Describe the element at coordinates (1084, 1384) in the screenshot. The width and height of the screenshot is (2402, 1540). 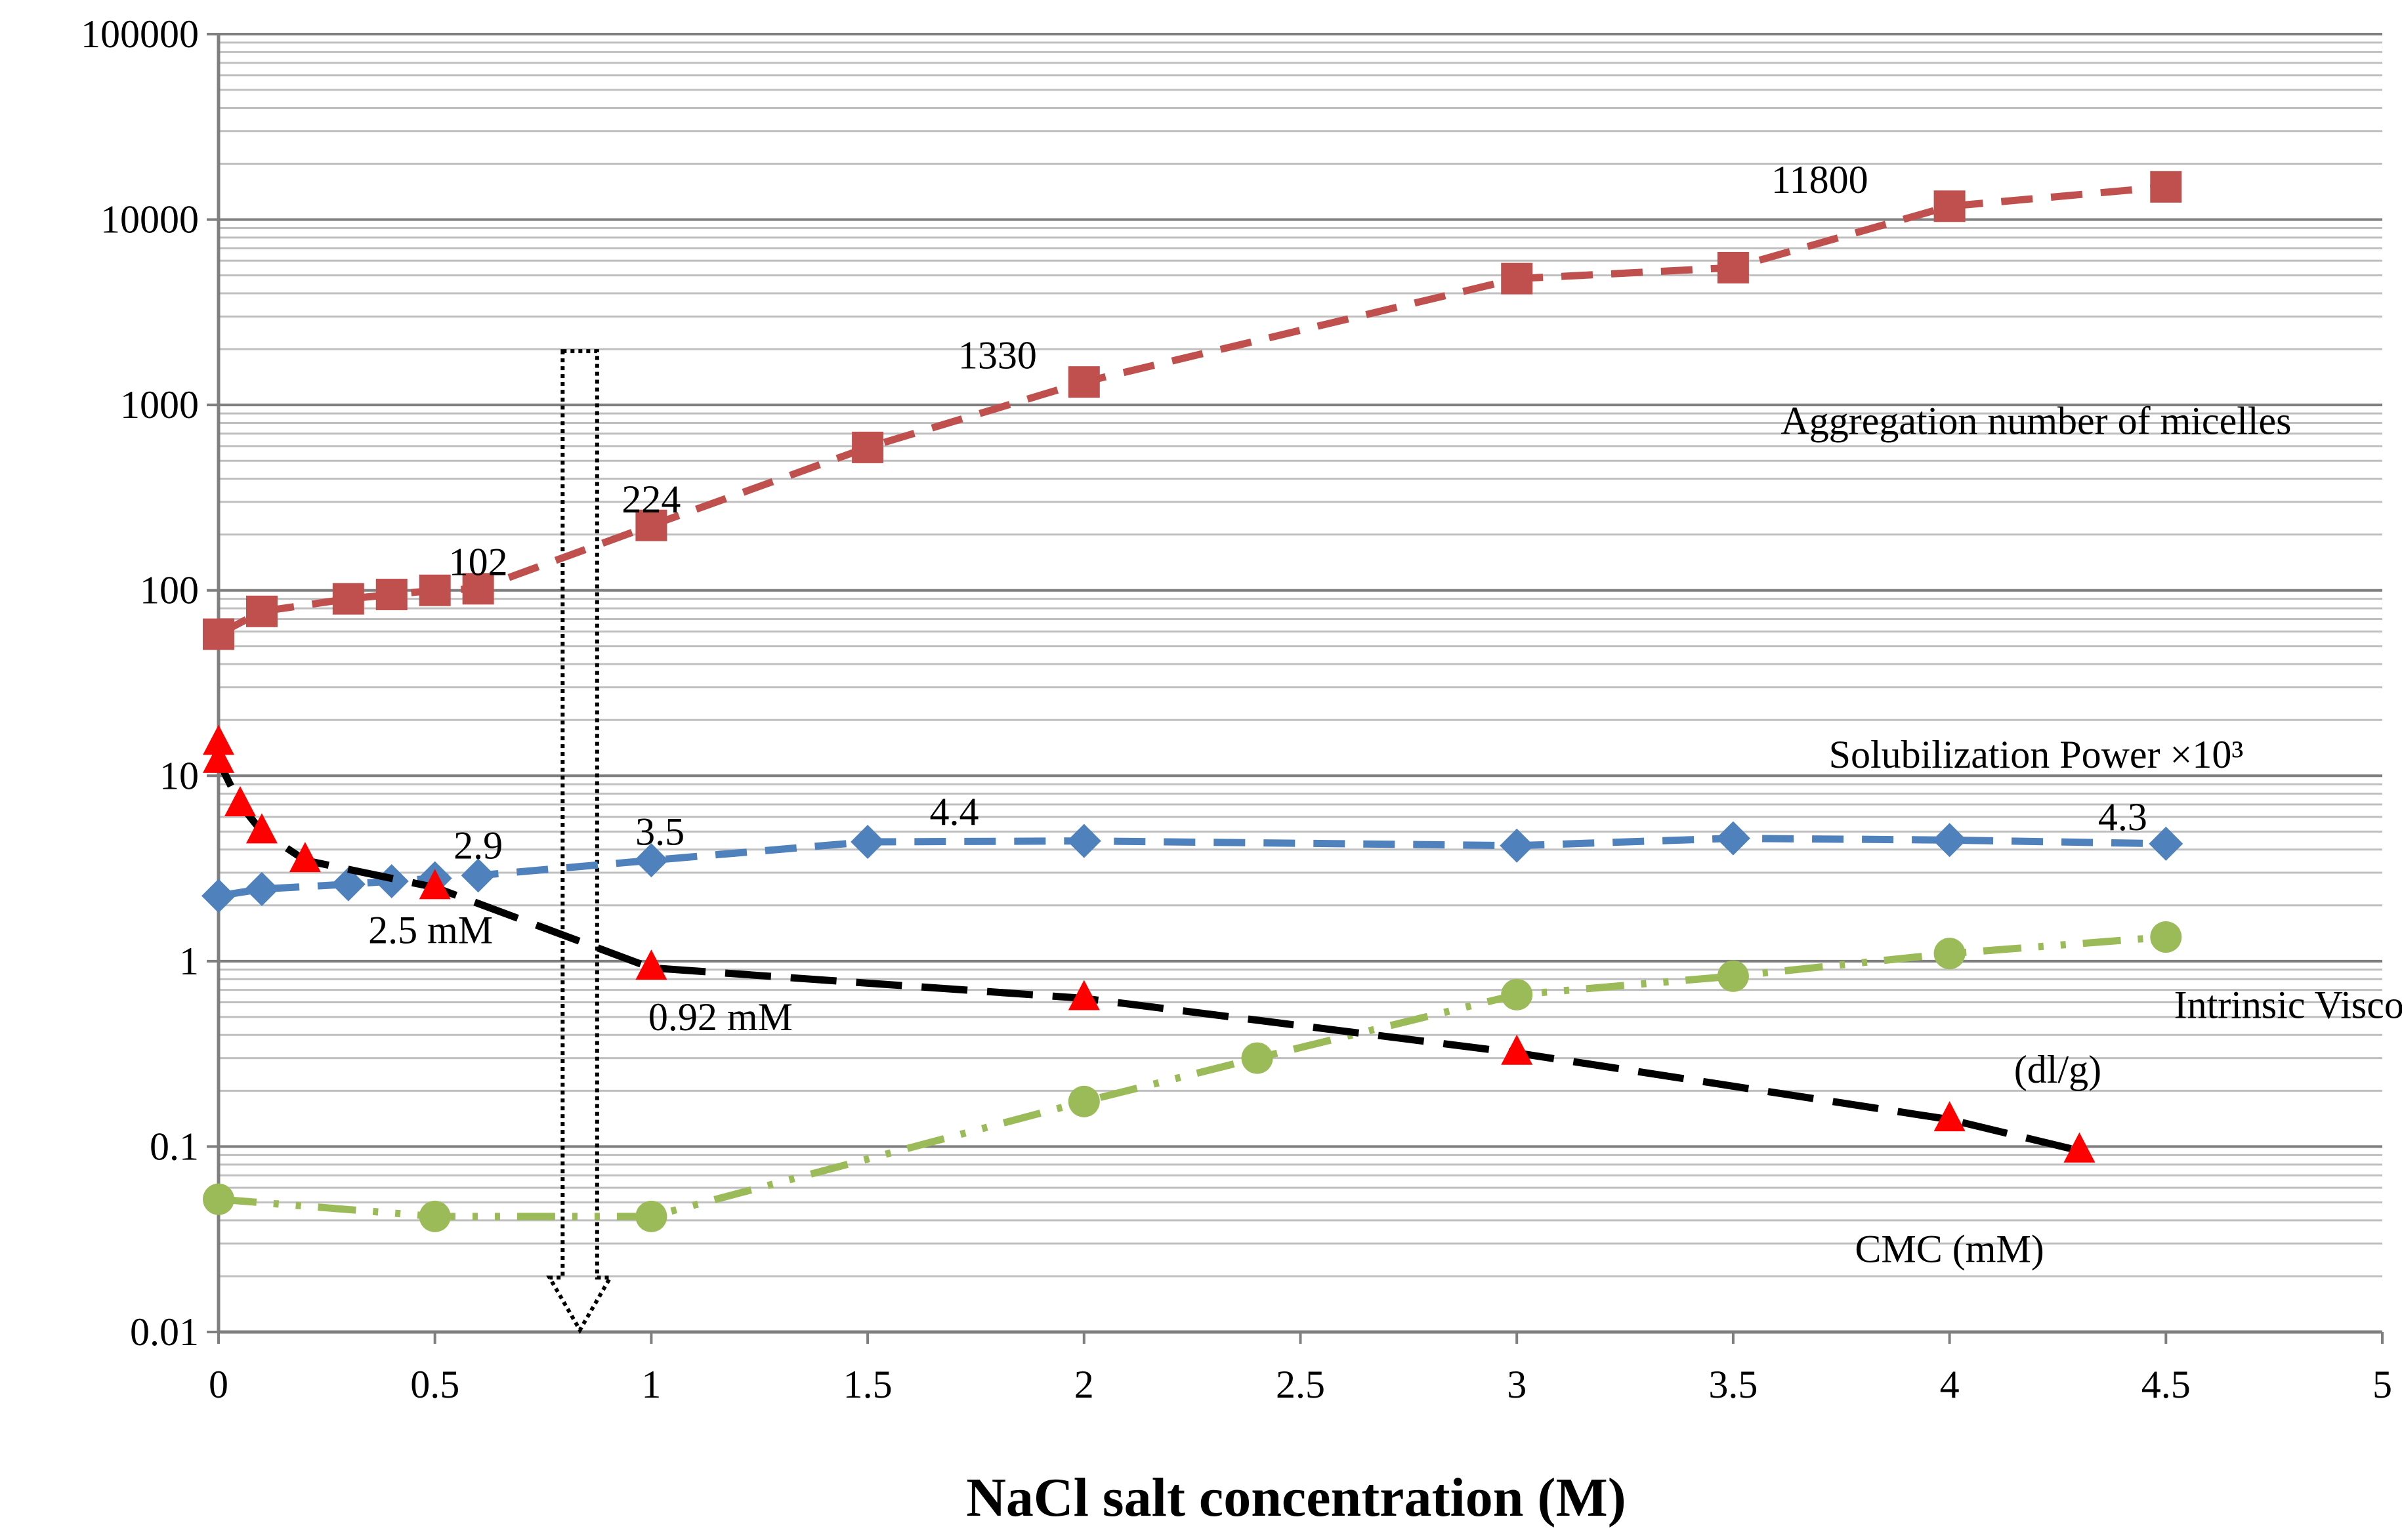
I see `x-tick-label: 2` at that location.